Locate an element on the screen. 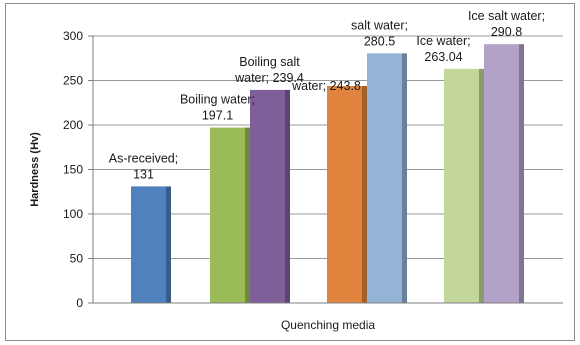 This screenshot has height=345, width=580. y-axis-ticks: 0 50 100 150 200 250 300 is located at coordinates (78, 169).